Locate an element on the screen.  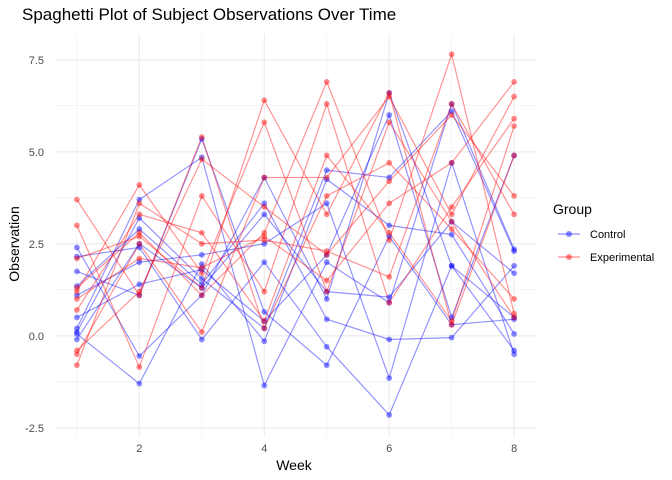
legend-label-control: Control is located at coordinates (607, 235).